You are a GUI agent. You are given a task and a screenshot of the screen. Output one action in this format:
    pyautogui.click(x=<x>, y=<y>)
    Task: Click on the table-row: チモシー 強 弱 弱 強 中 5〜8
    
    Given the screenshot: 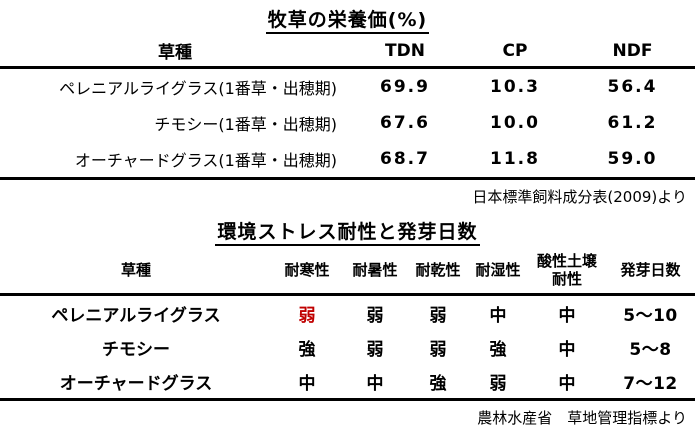 What is the action you would take?
    pyautogui.click(x=347, y=347)
    